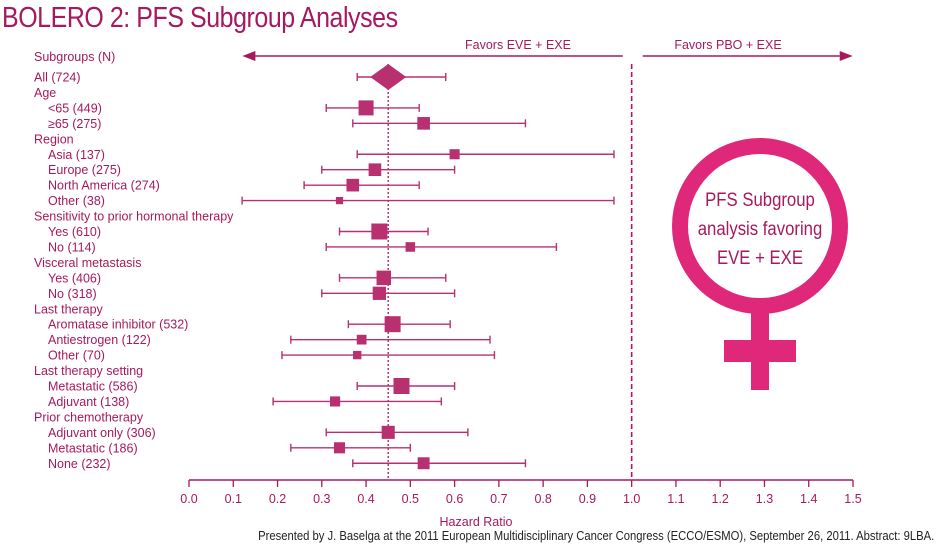 The width and height of the screenshot is (940, 552). Describe the element at coordinates (476, 522) in the screenshot. I see `x-axis-title: Hazard Ratio` at that location.